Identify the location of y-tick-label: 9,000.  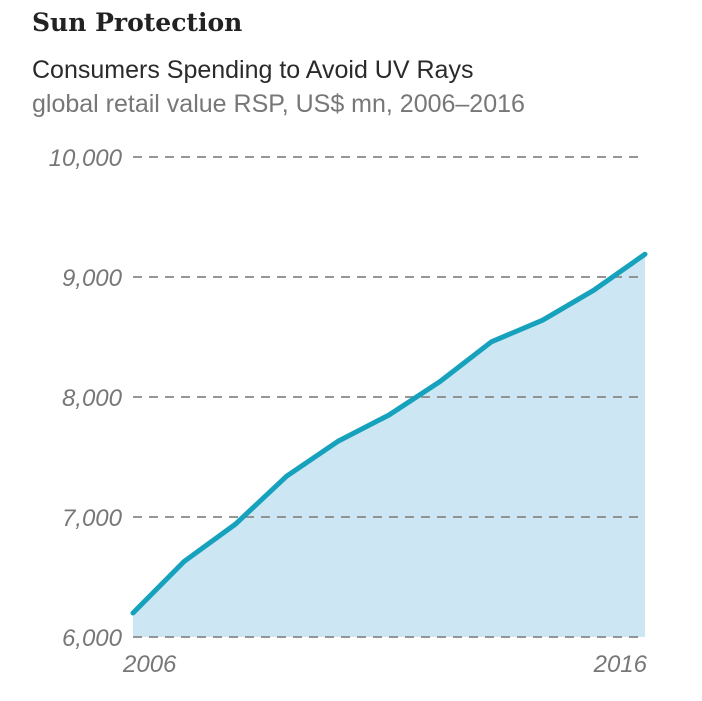
(92, 278).